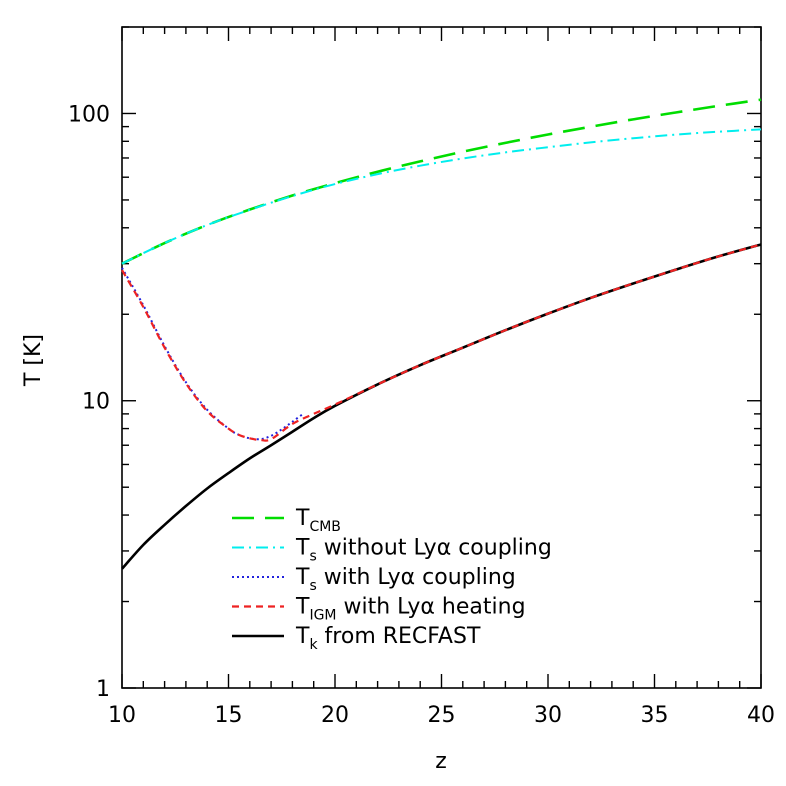 This screenshot has width=786, height=786. I want to click on x-tick-label: 25, so click(442, 715).